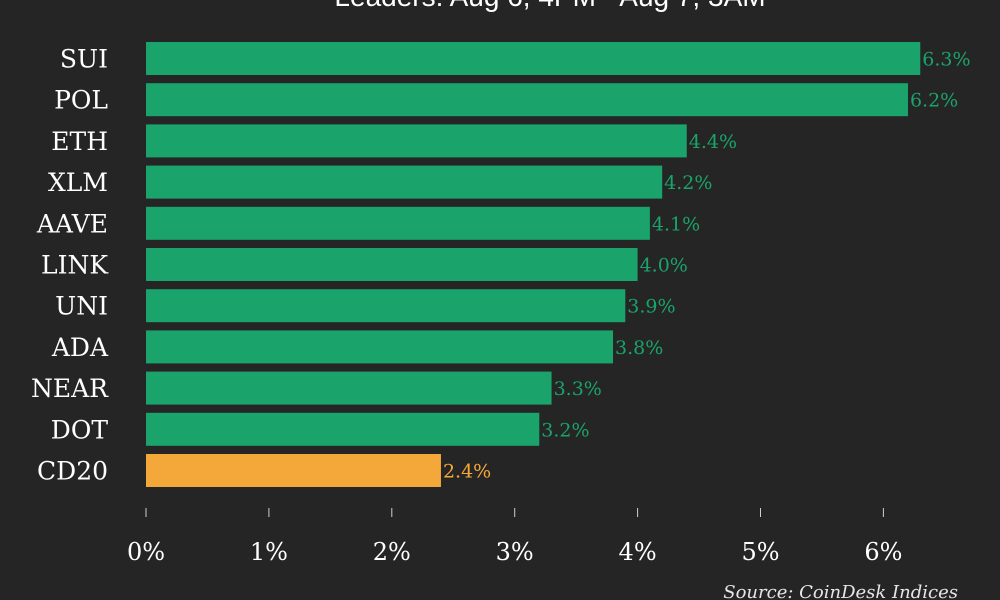 This screenshot has height=600, width=1000. I want to click on data-label-xlm: 4.2%, so click(688, 183).